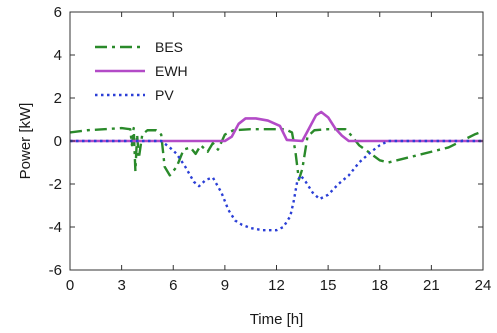 The image size is (497, 333). I want to click on legend: BES EWH PV, so click(141, 71).